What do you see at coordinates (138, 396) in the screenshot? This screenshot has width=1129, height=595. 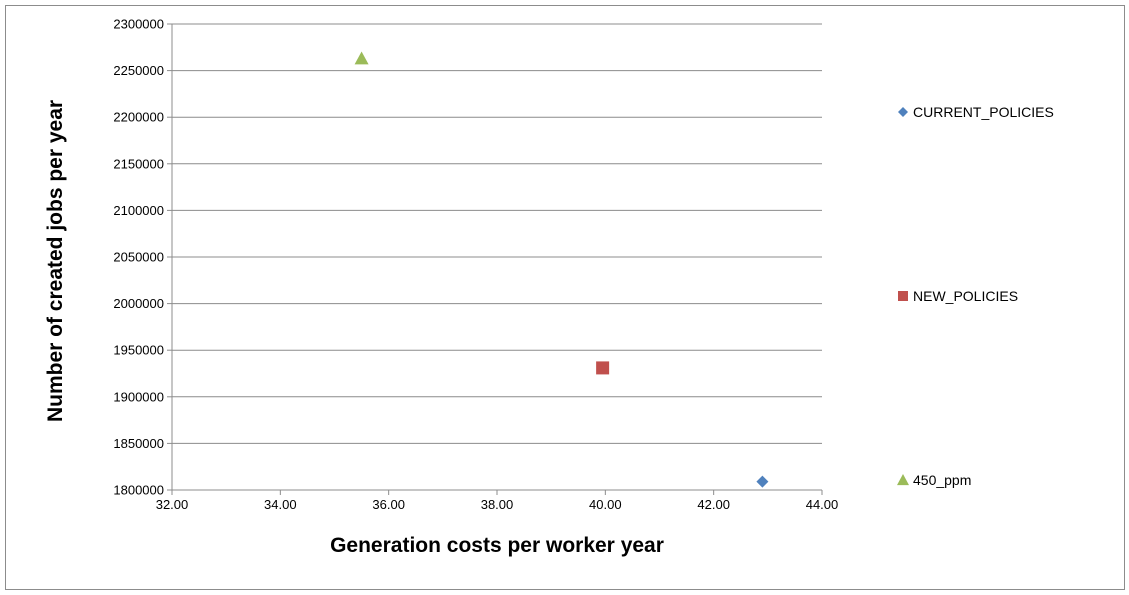 I see `y-tick-label: 1900000` at bounding box center [138, 396].